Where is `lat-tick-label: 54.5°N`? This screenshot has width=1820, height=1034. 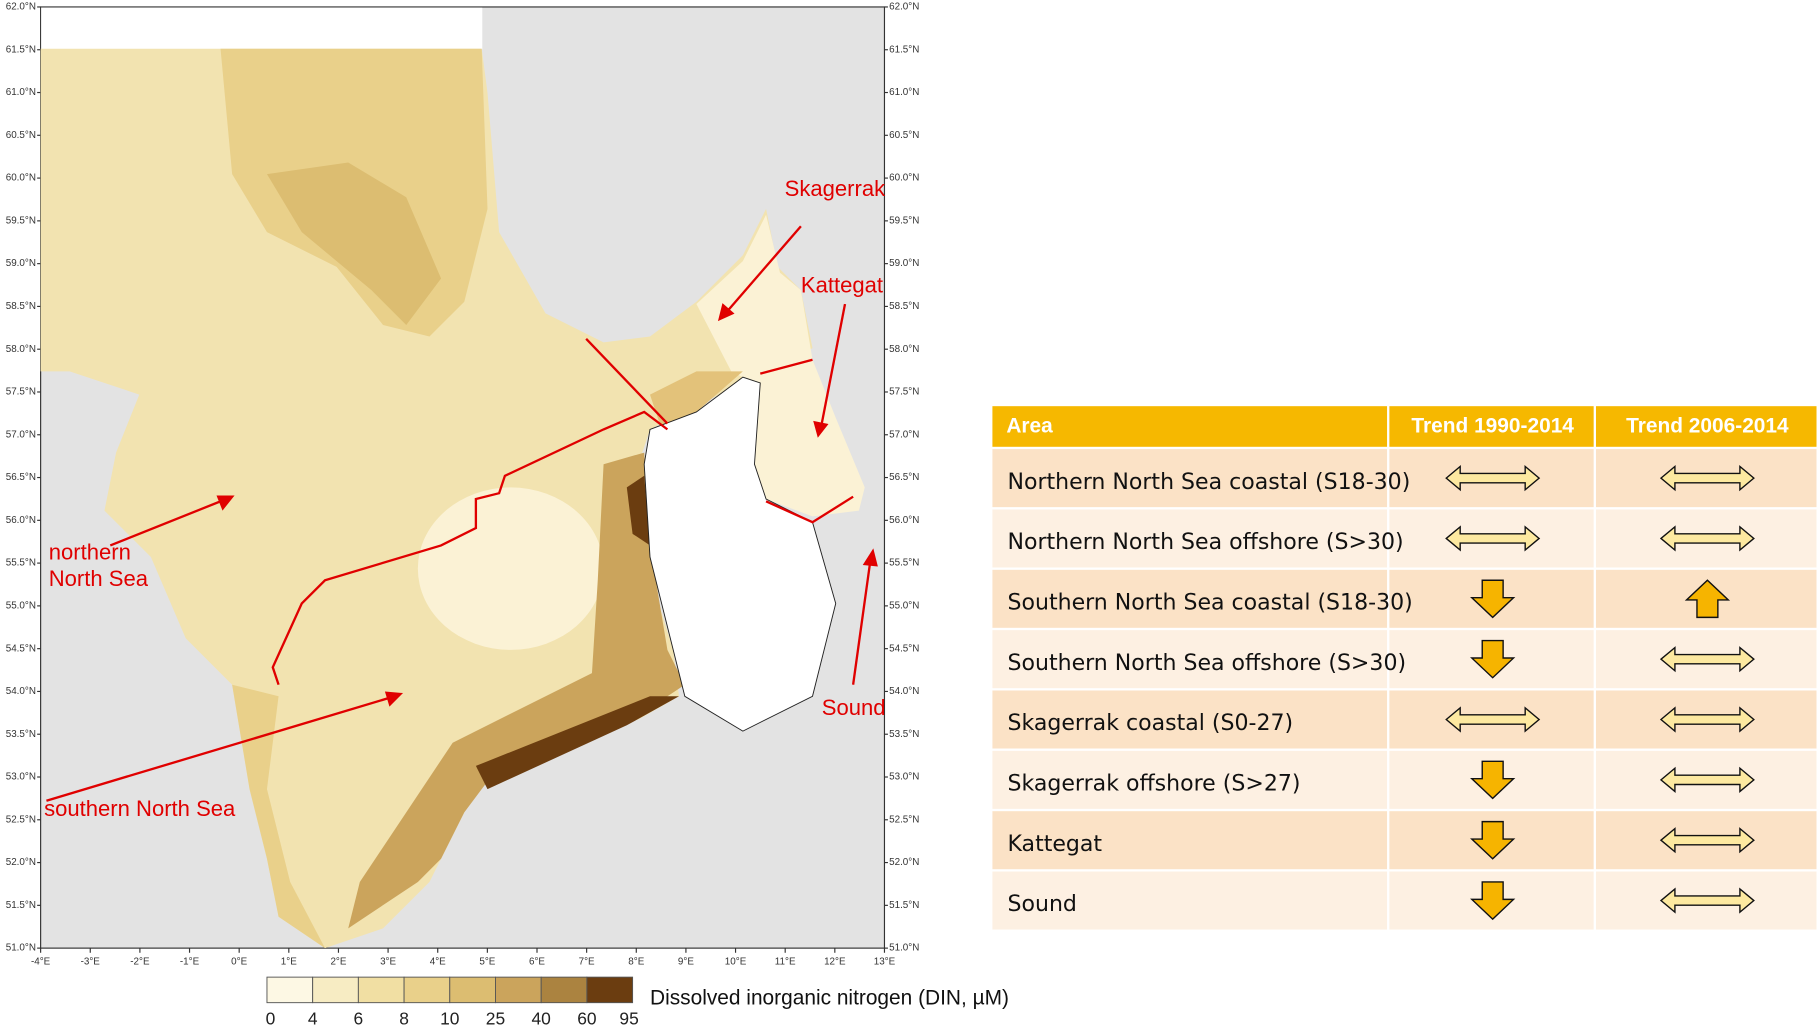
lat-tick-label: 54.5°N is located at coordinates (21, 648).